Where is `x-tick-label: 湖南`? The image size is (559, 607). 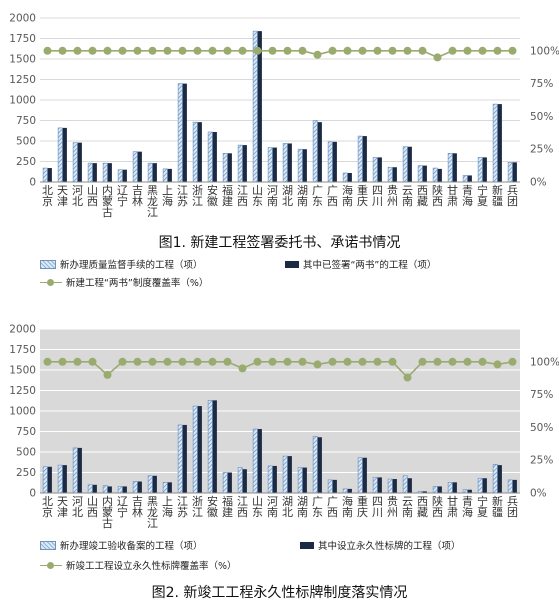
x-tick-label: 湖南 is located at coordinates (302, 507).